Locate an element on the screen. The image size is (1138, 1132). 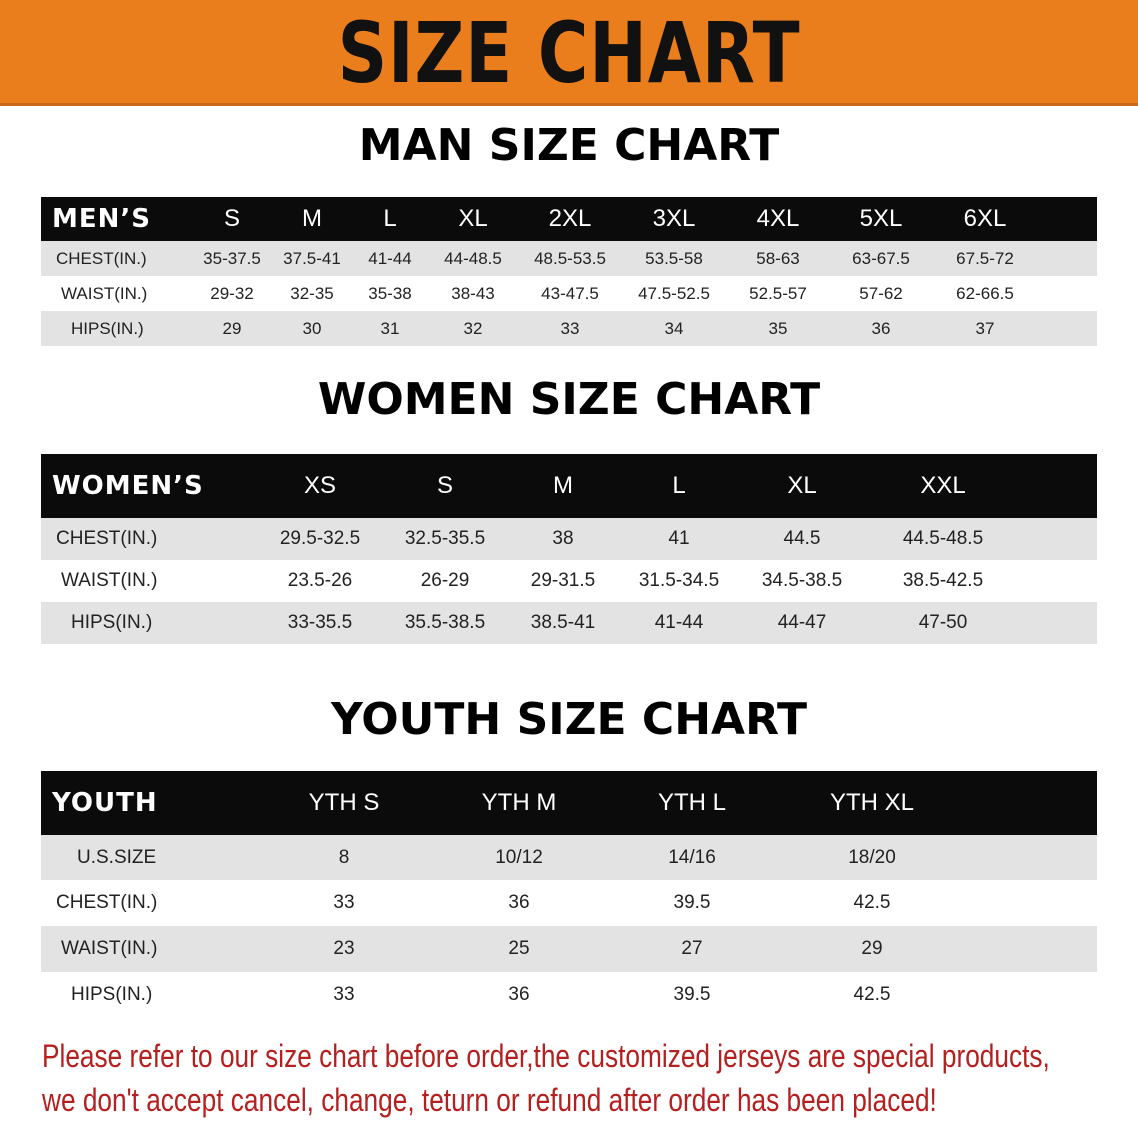
women-header-row: WOMEN’S XS S M L XL XXL is located at coordinates (569, 486).